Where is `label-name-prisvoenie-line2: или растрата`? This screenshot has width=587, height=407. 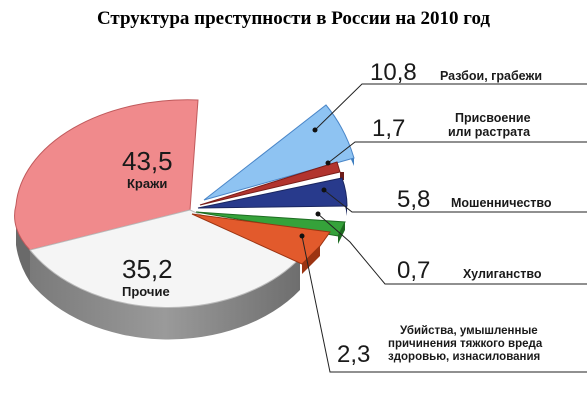
label-name-prisvoenie-line2: или растрата is located at coordinates (489, 132).